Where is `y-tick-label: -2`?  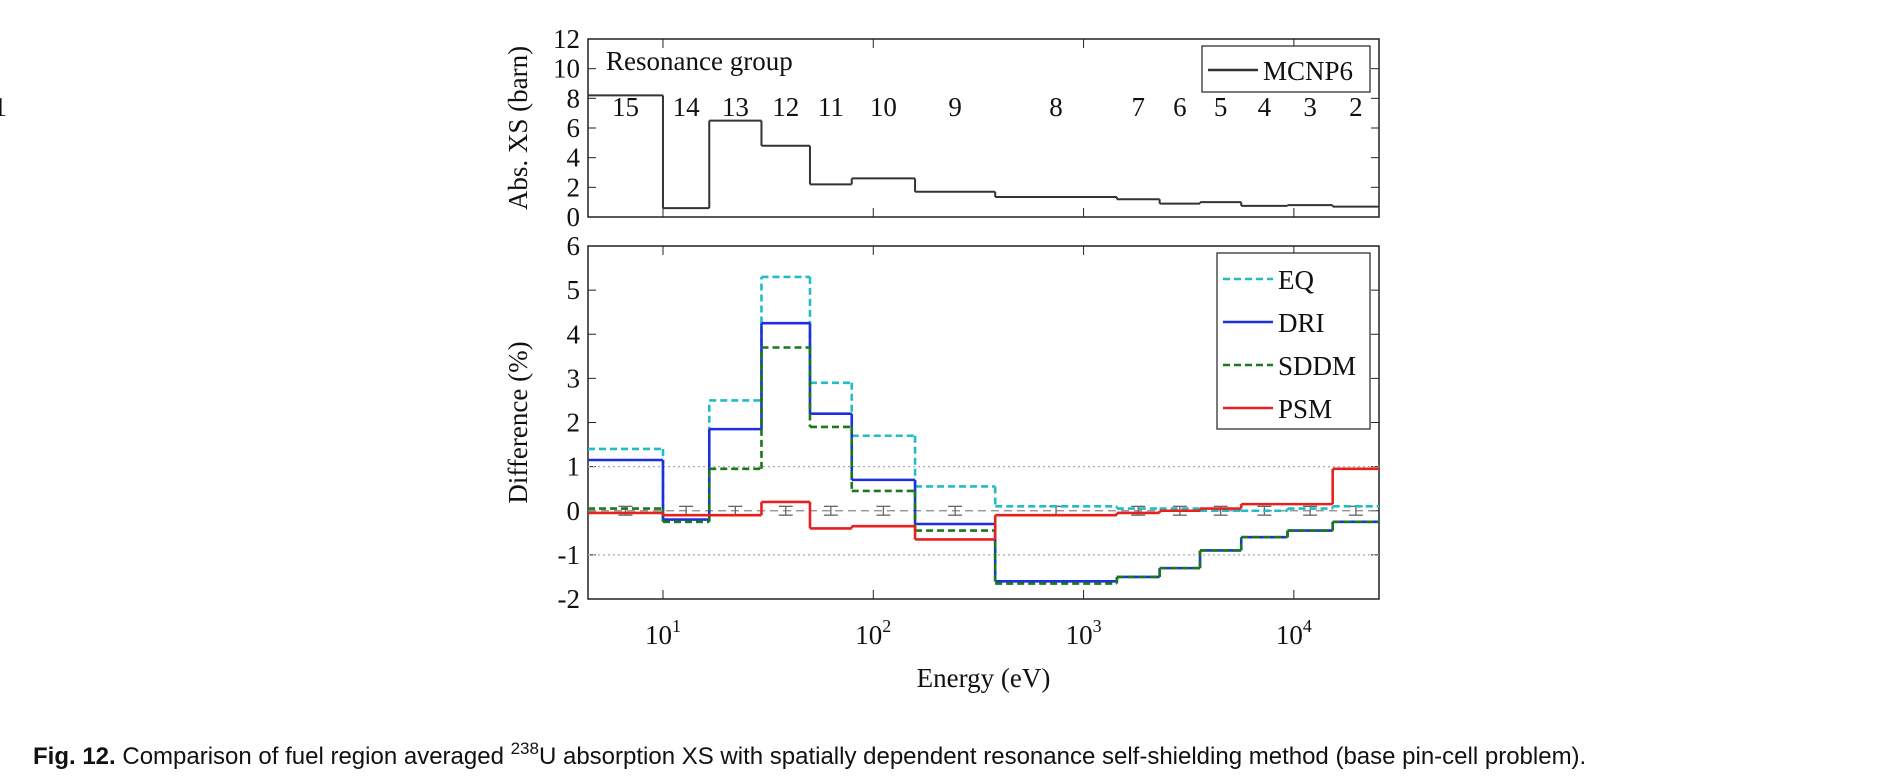 y-tick-label: -2 is located at coordinates (569, 599).